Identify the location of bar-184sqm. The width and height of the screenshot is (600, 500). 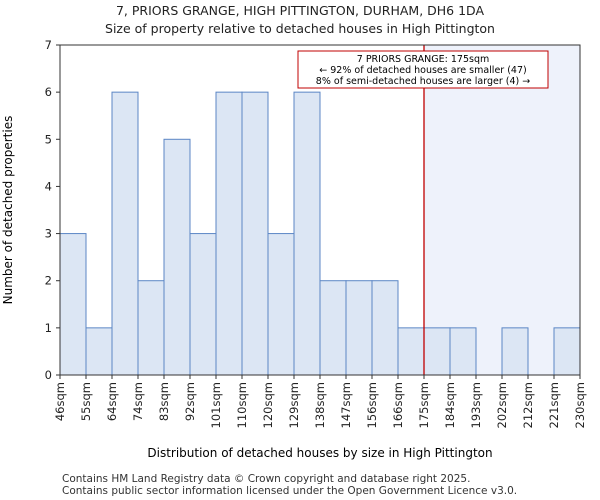
(463, 351).